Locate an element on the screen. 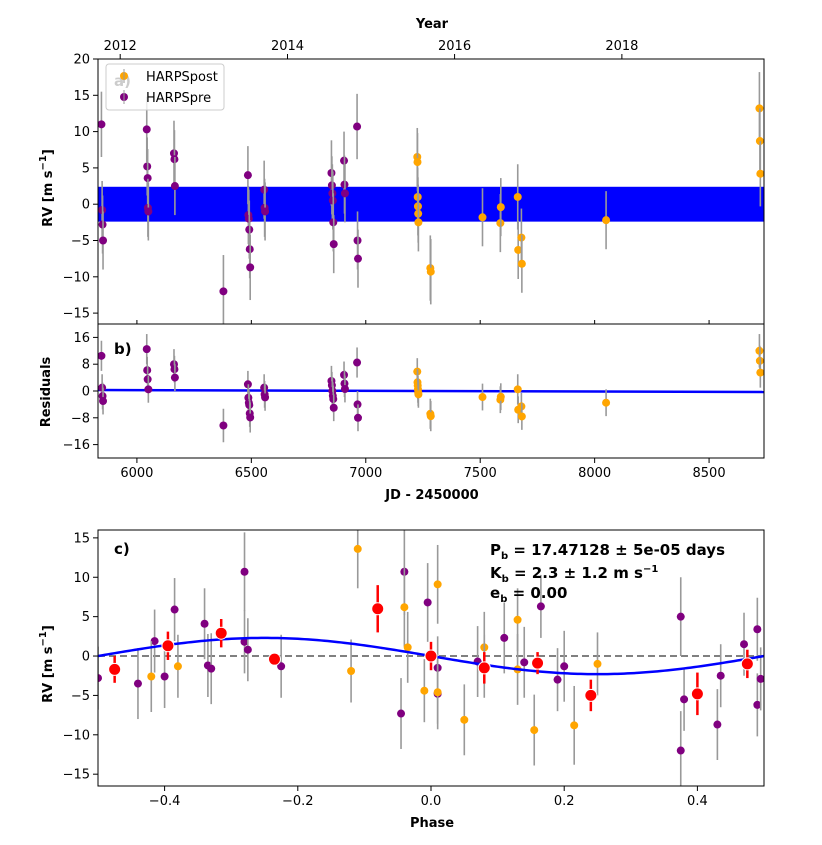 The width and height of the screenshot is (822, 845). panel-b-ylabel: Residuals is located at coordinates (46, 391).